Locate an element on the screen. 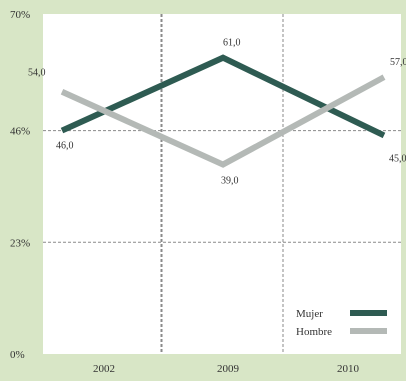 The width and height of the screenshot is (406, 381). x-tick-label: 2009 is located at coordinates (228, 369).